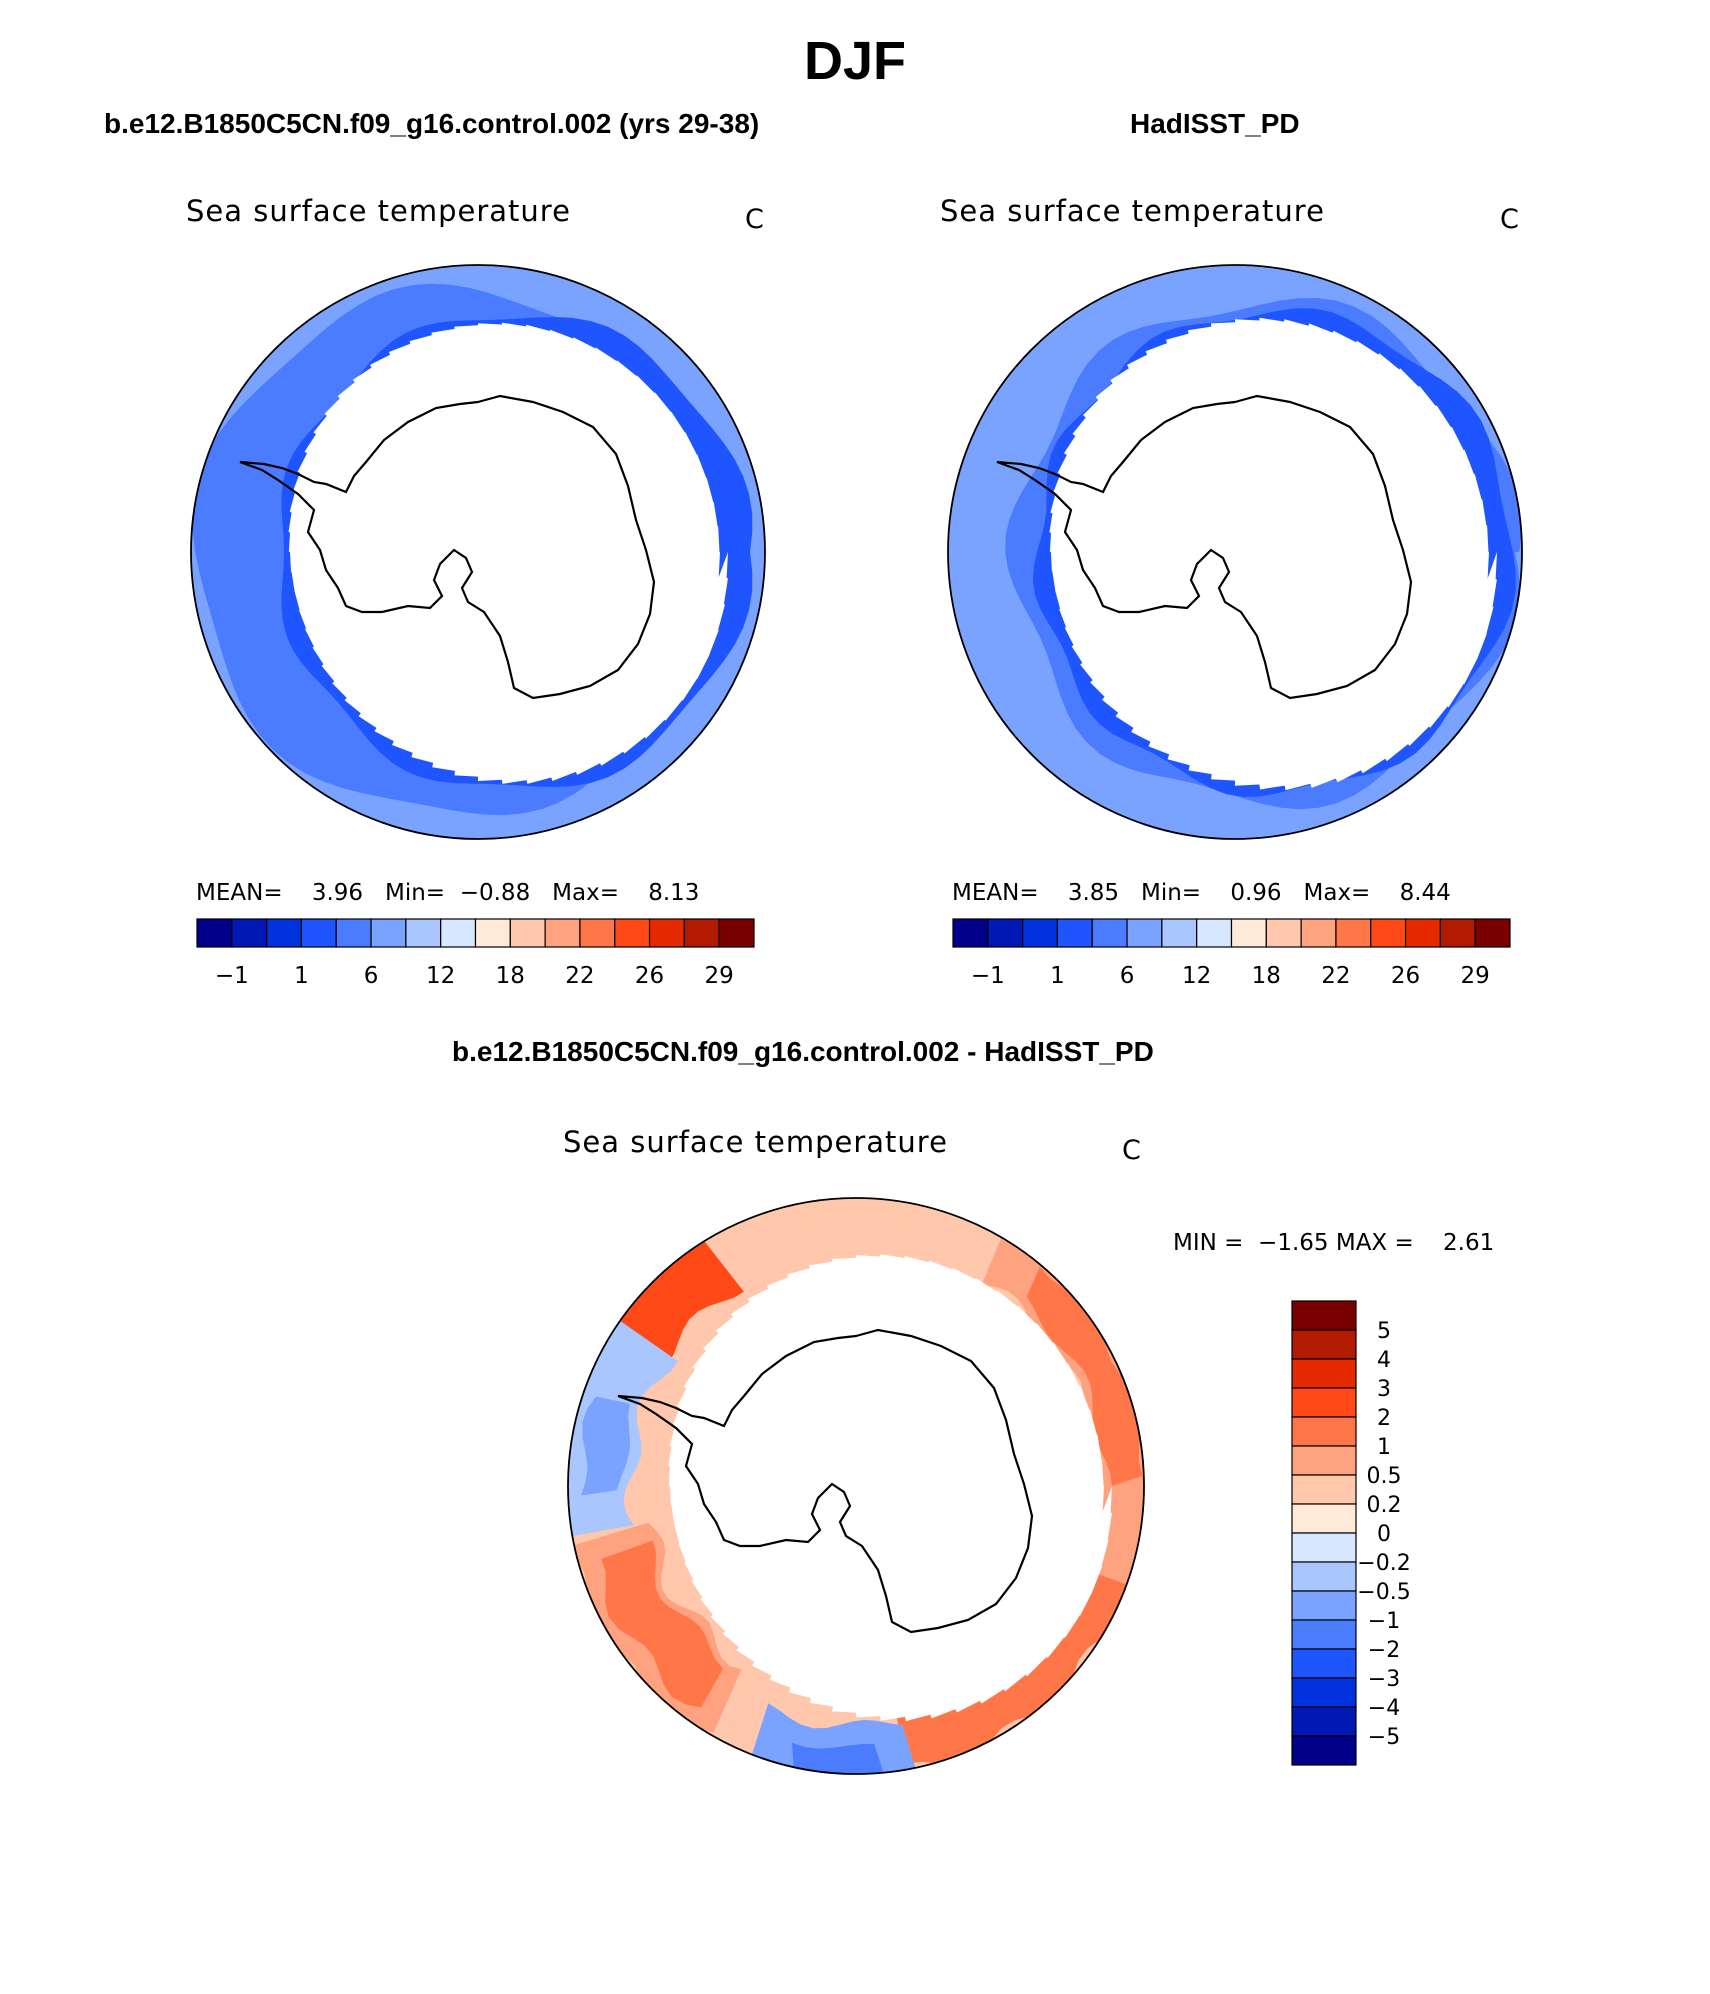  I want to click on right-map, so click(1235, 552).